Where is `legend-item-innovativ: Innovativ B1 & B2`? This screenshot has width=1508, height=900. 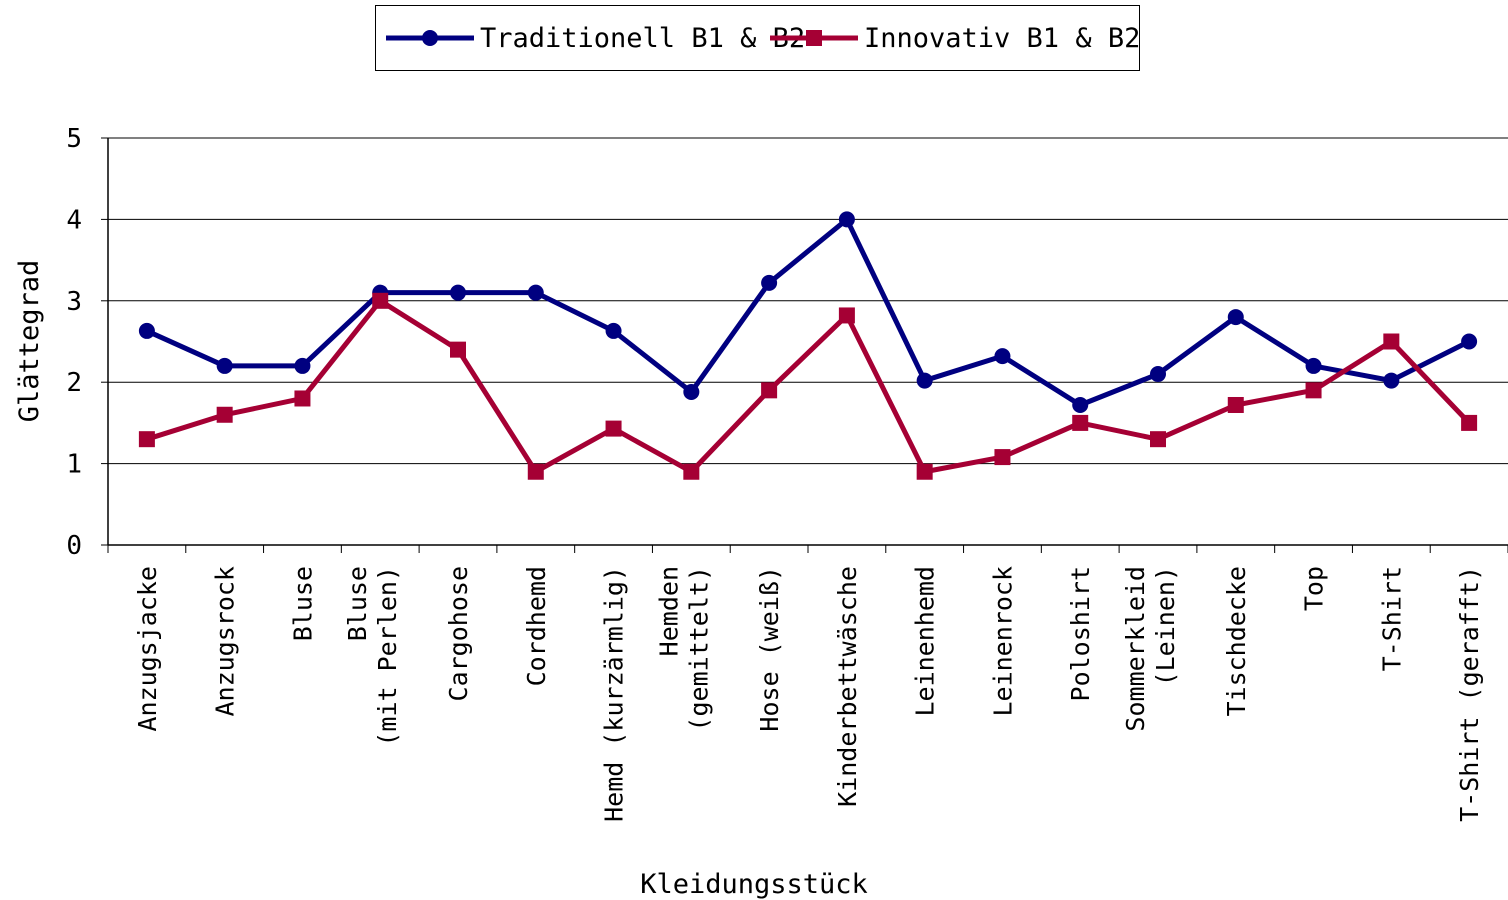
legend-item-innovativ: Innovativ B1 & B2 is located at coordinates (954, 38).